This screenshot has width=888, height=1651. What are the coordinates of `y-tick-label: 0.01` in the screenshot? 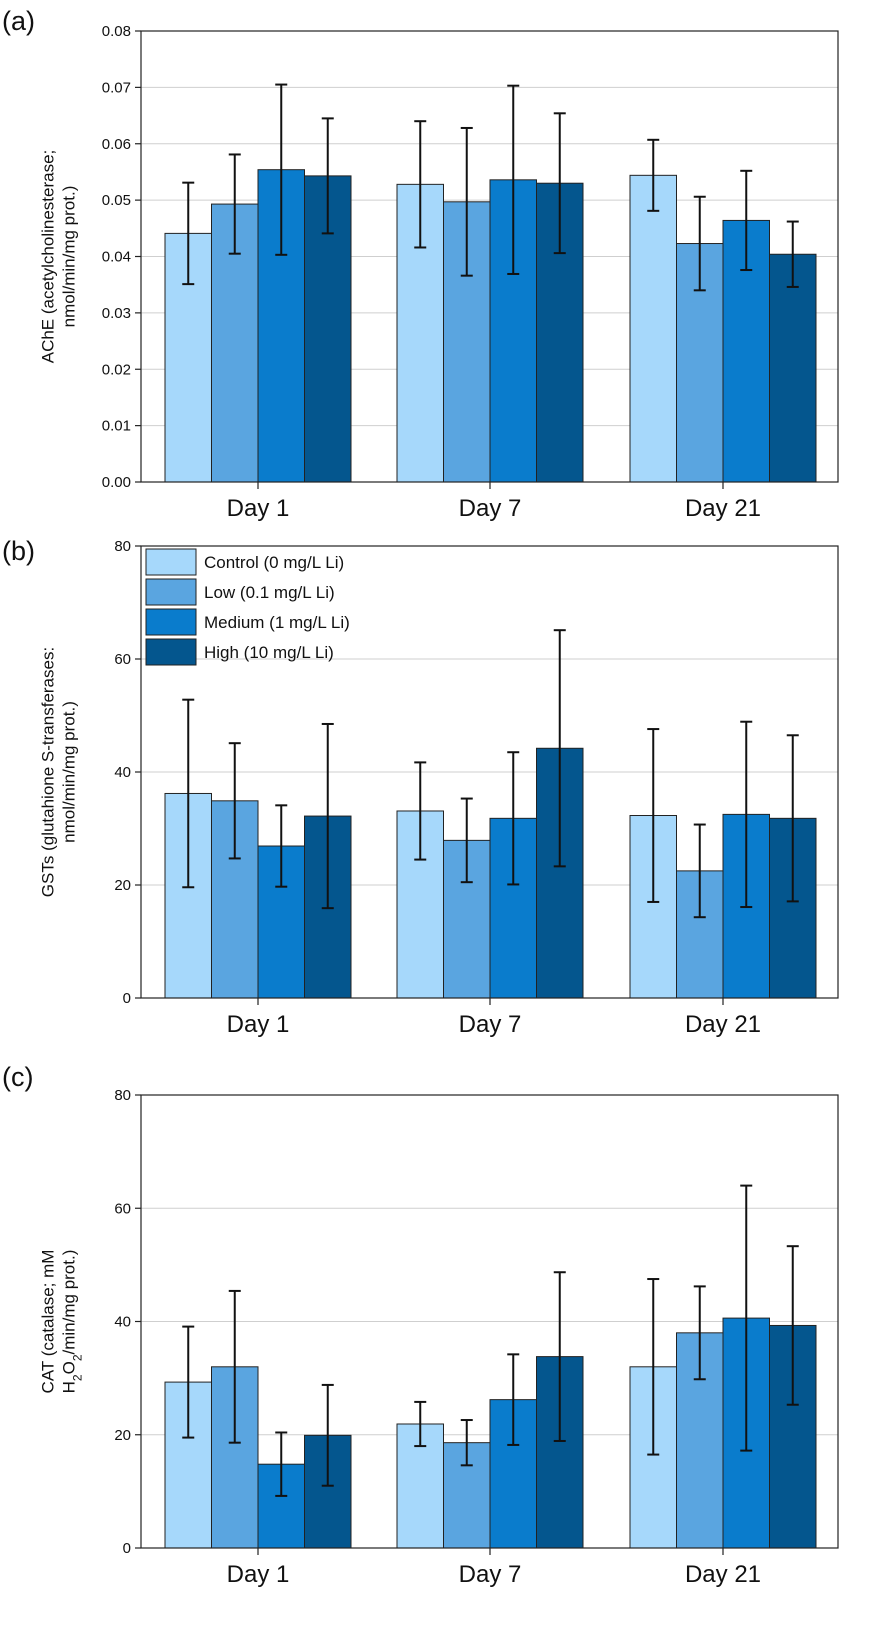 It's located at (116, 426).